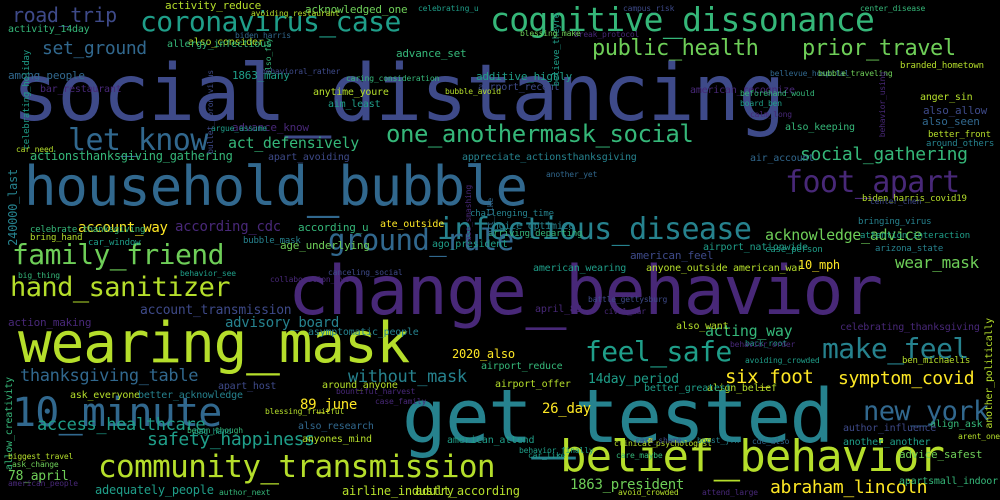  What do you see at coordinates (771, 441) in the screenshot?
I see `word-cdc-also: cdc_also` at bounding box center [771, 441].